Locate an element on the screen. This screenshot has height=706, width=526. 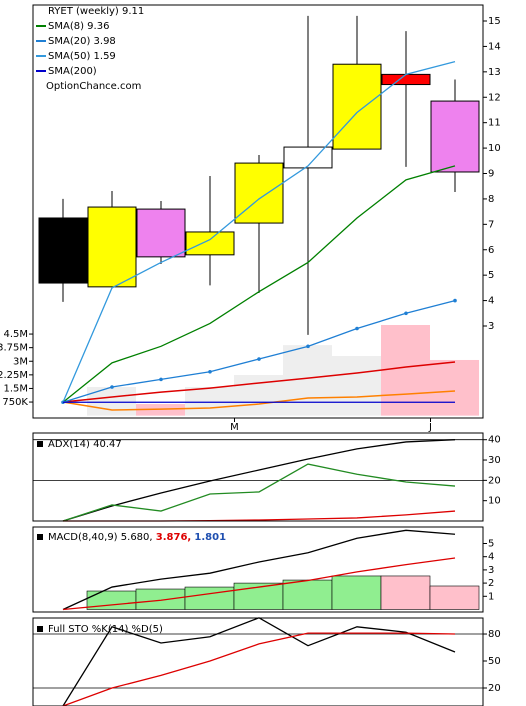
watermark: OptionChance.com is located at coordinates (93, 86).